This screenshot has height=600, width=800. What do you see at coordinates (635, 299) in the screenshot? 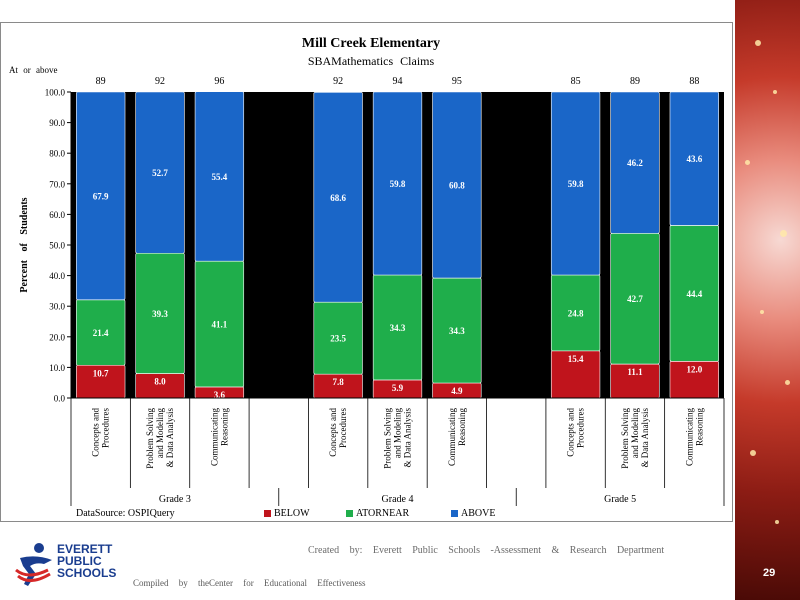
I see `data-label-at_or_near: 42.7` at bounding box center [635, 299].